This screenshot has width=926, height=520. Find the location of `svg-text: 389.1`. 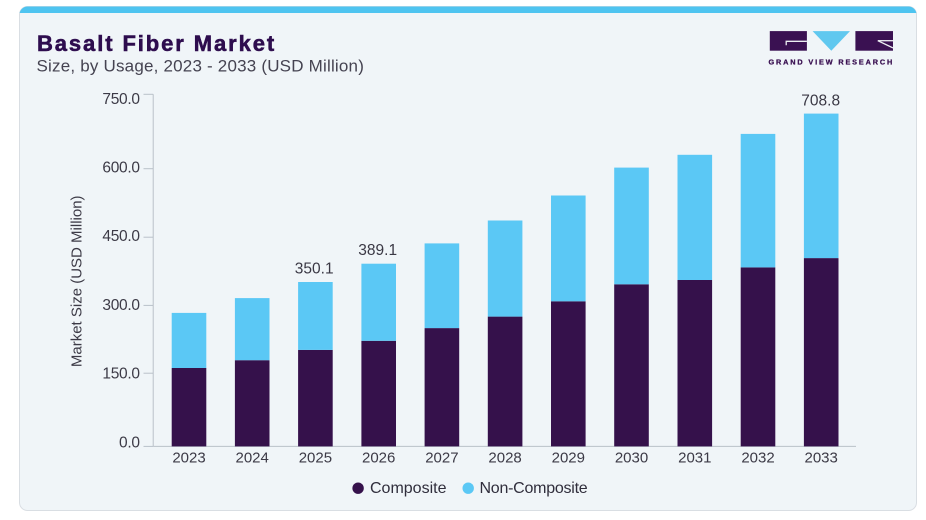

svg-text: 389.1 is located at coordinates (377, 250).